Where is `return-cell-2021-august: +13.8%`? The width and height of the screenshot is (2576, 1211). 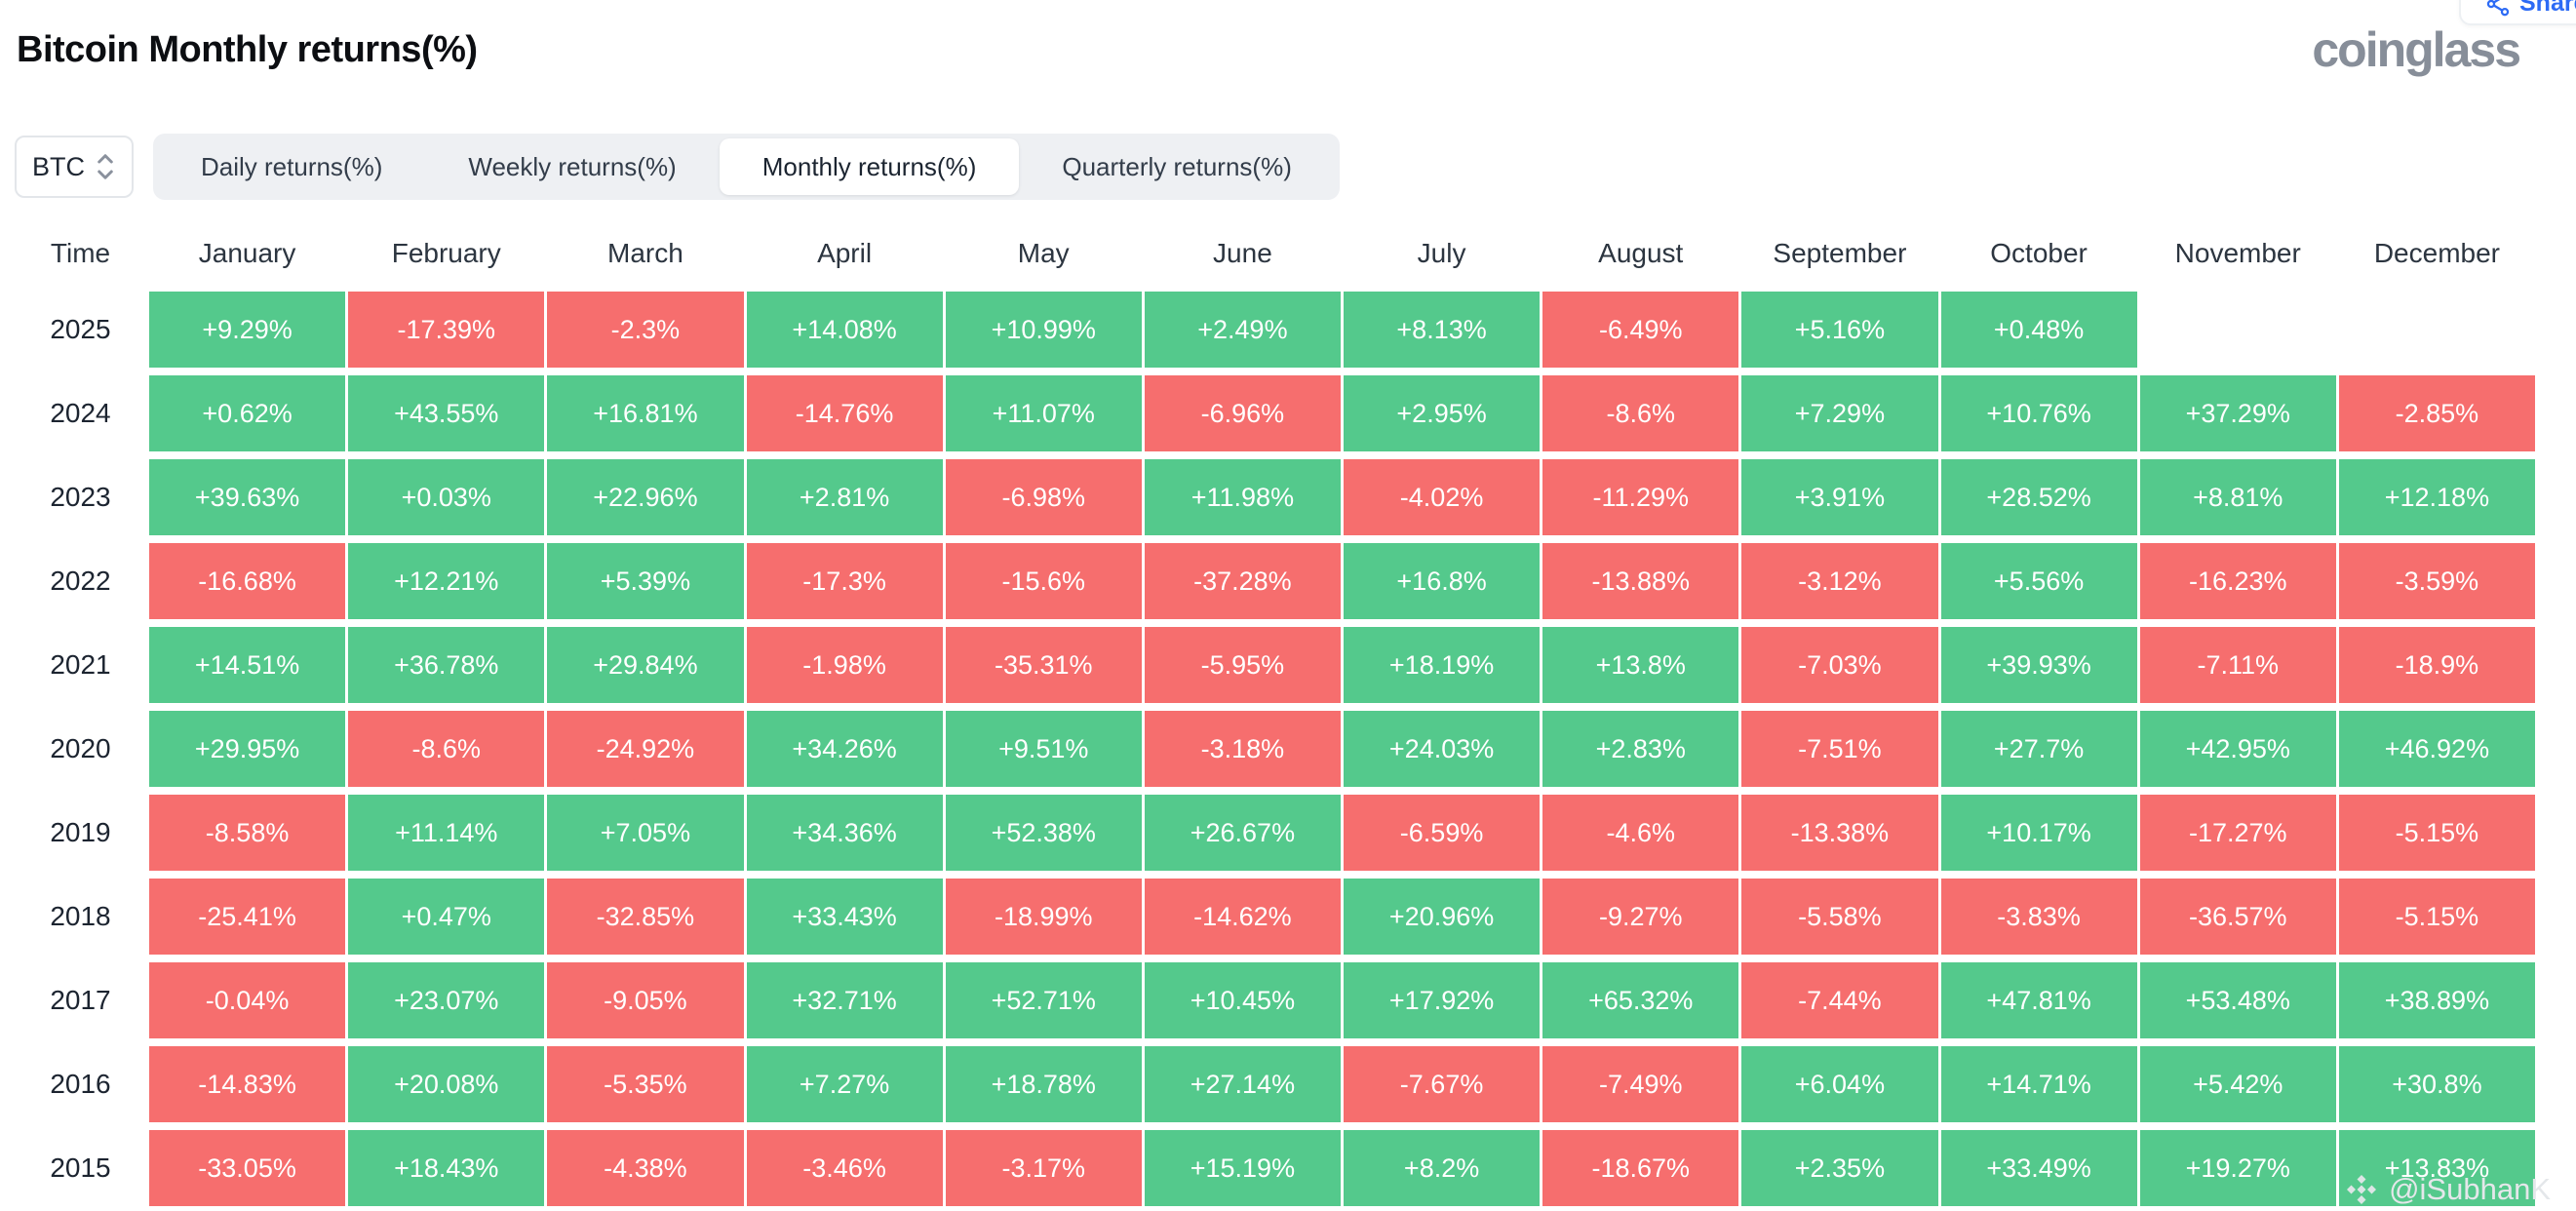 return-cell-2021-august: +13.8% is located at coordinates (1640, 665).